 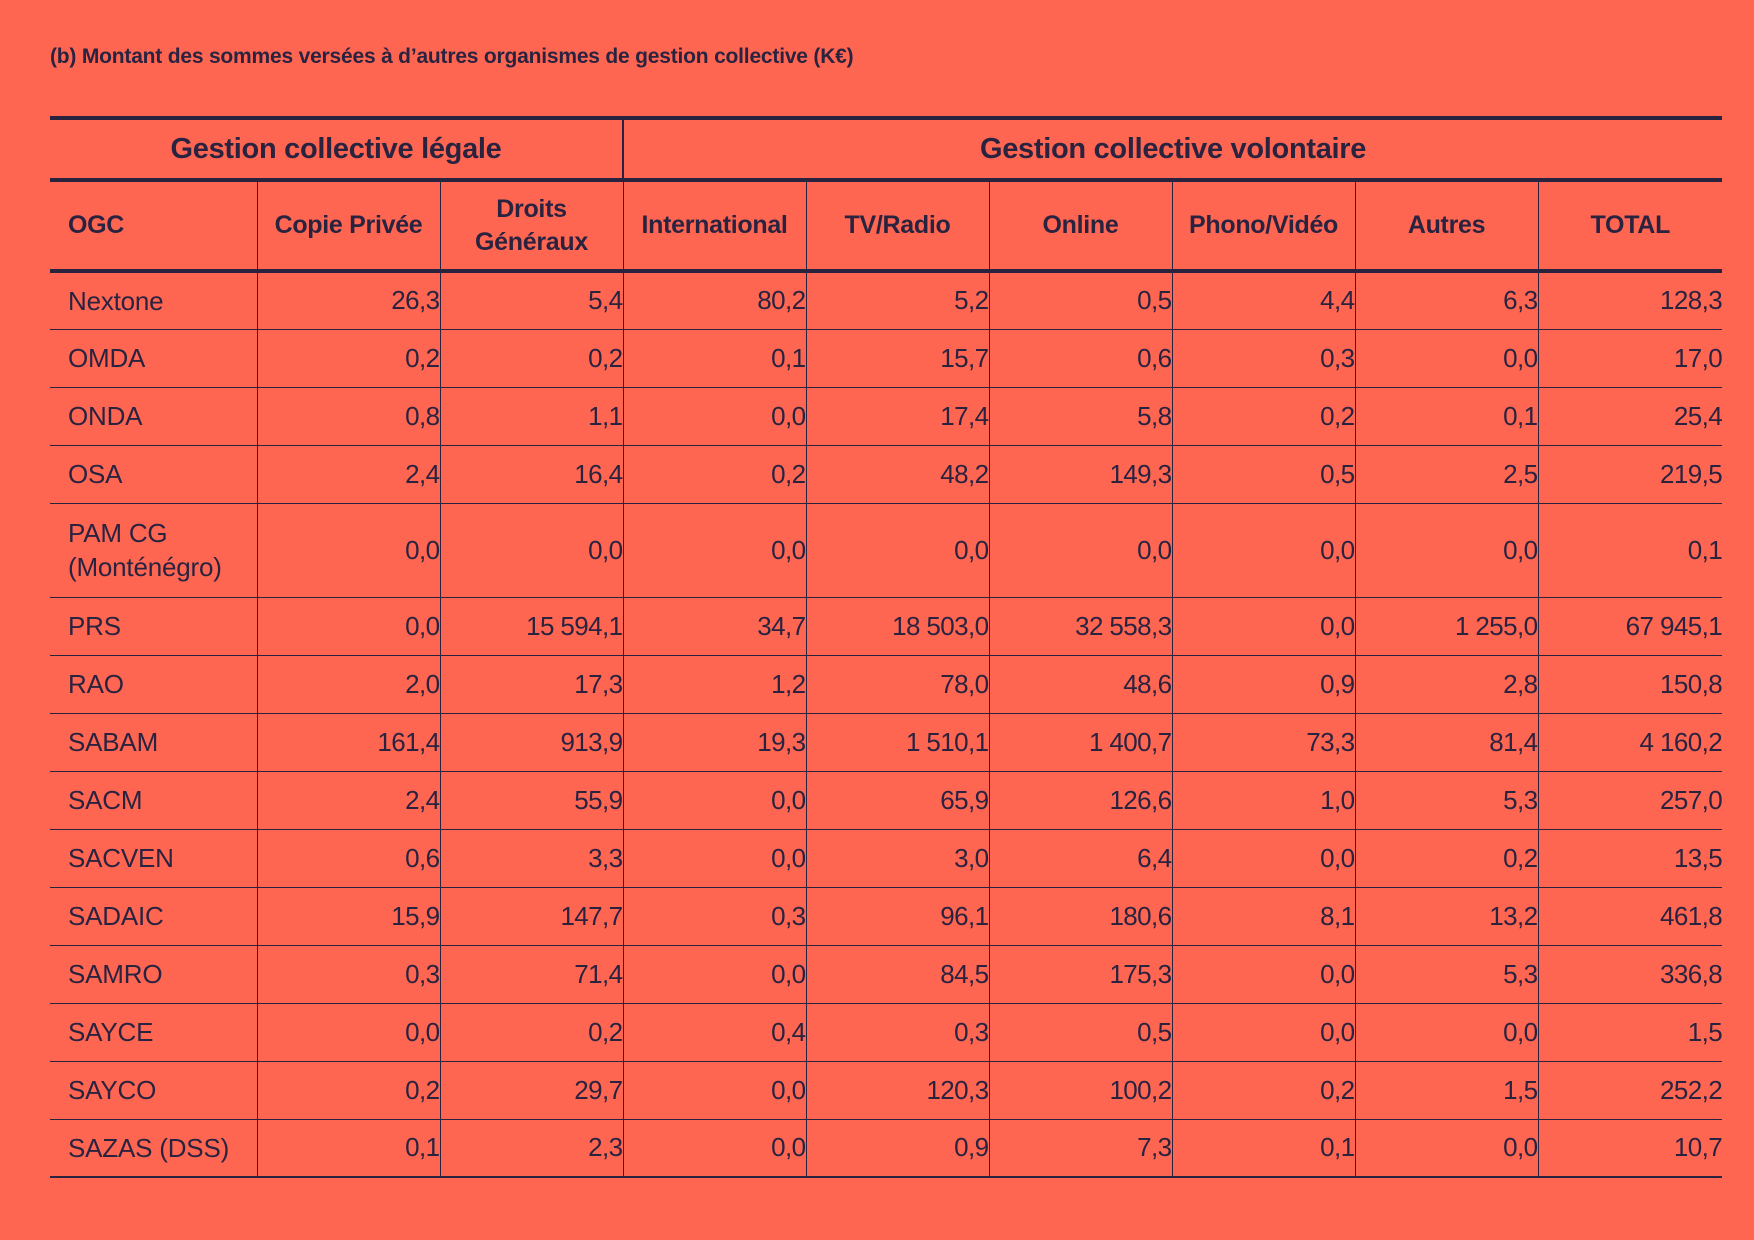 I want to click on cell-online: 0,5, so click(x=1081, y=300).